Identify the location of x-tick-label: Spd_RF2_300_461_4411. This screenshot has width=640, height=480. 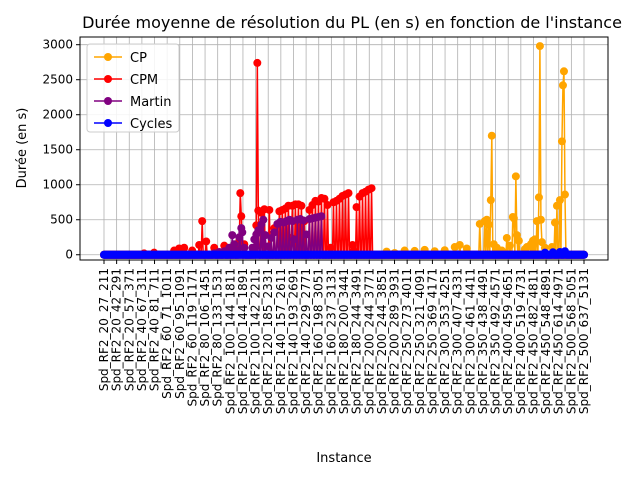
(470, 341).